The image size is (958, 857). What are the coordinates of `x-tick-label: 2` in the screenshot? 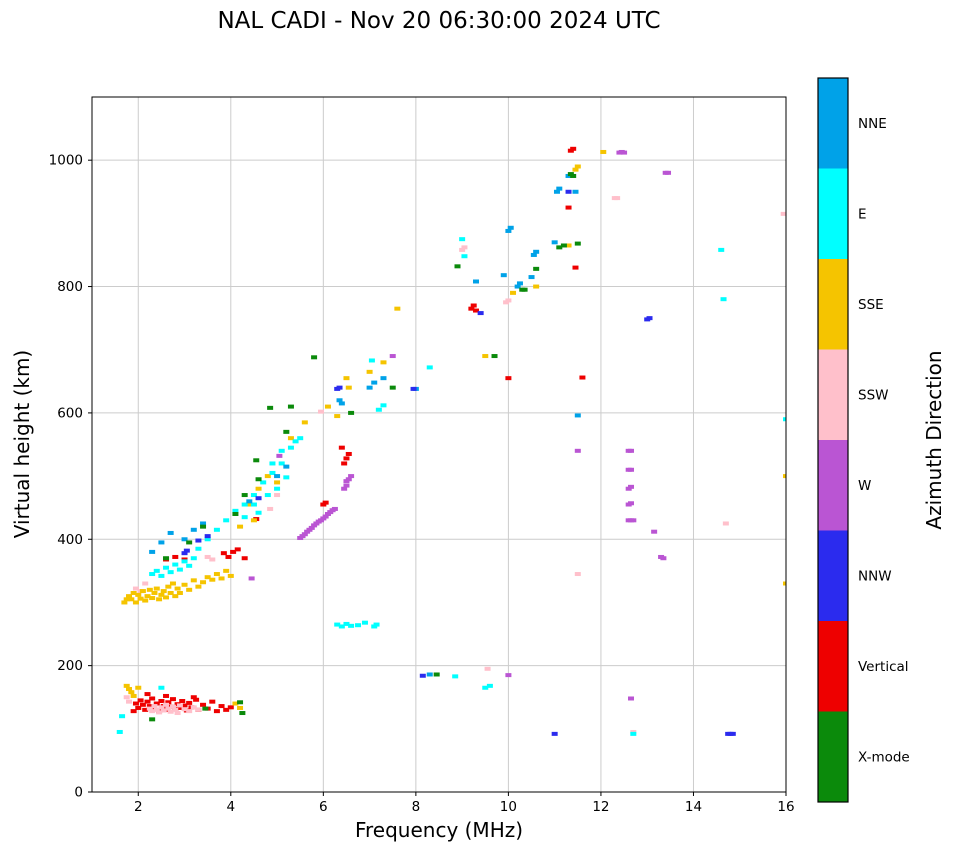 It's located at (138, 807).